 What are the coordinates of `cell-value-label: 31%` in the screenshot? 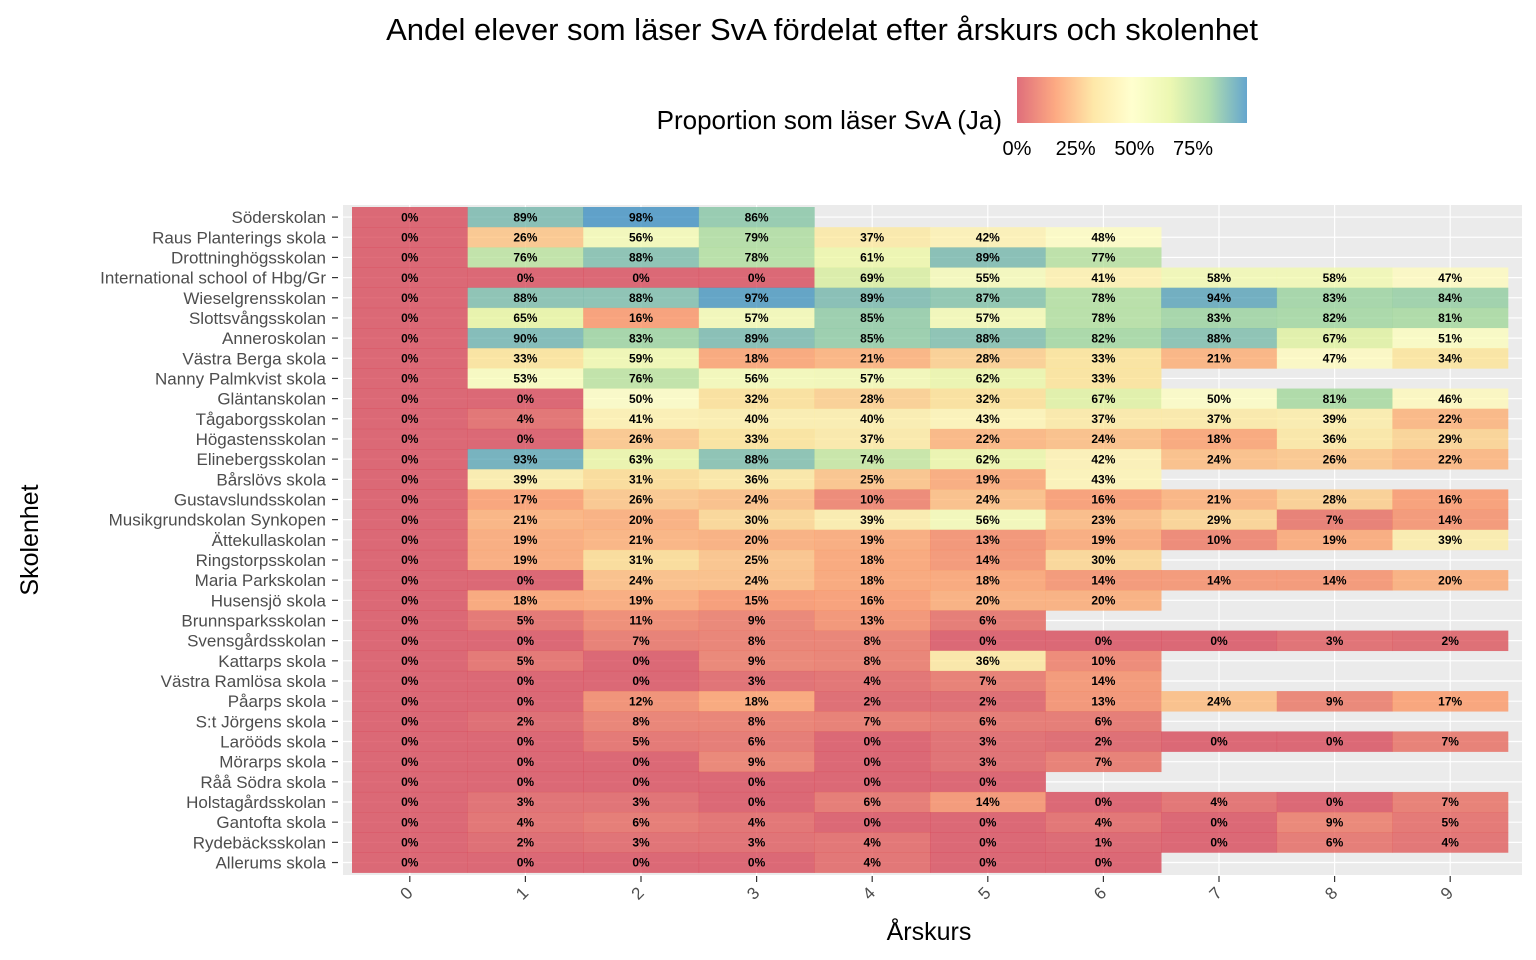 It's located at (641, 560).